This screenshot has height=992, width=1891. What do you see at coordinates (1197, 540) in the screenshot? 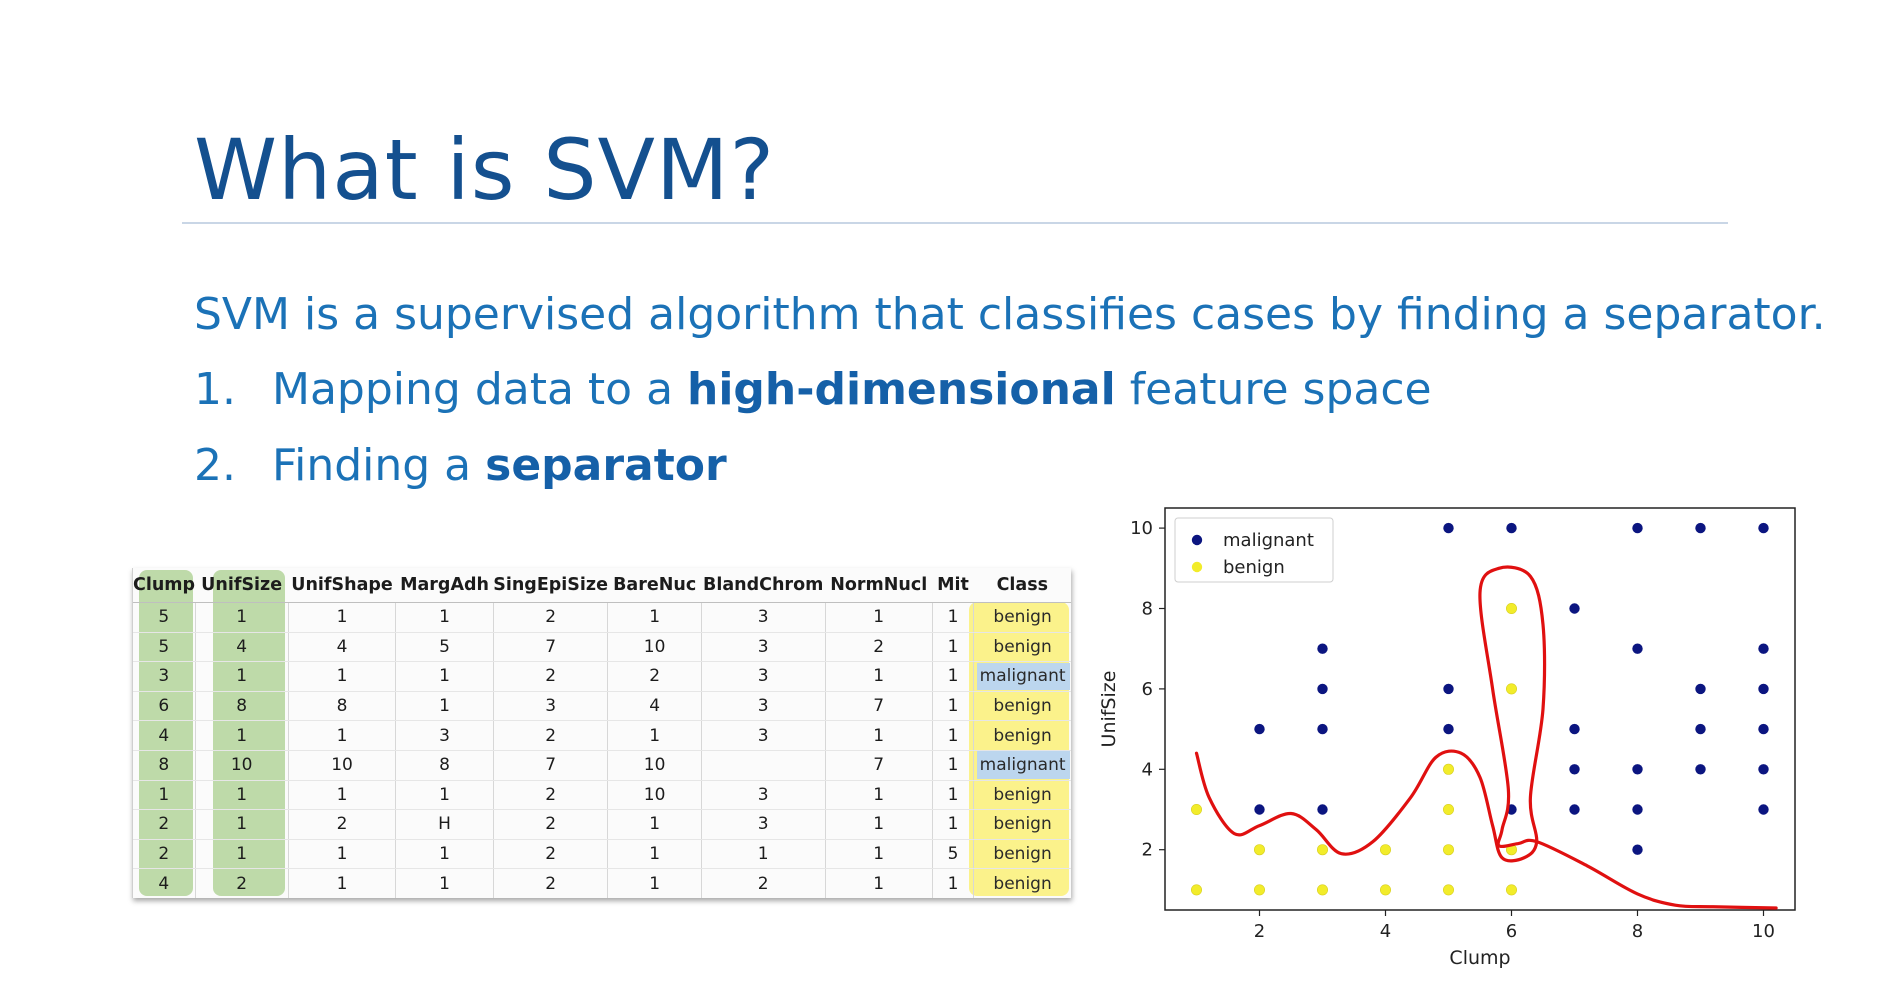
I see `legend-marker-malignant` at bounding box center [1197, 540].